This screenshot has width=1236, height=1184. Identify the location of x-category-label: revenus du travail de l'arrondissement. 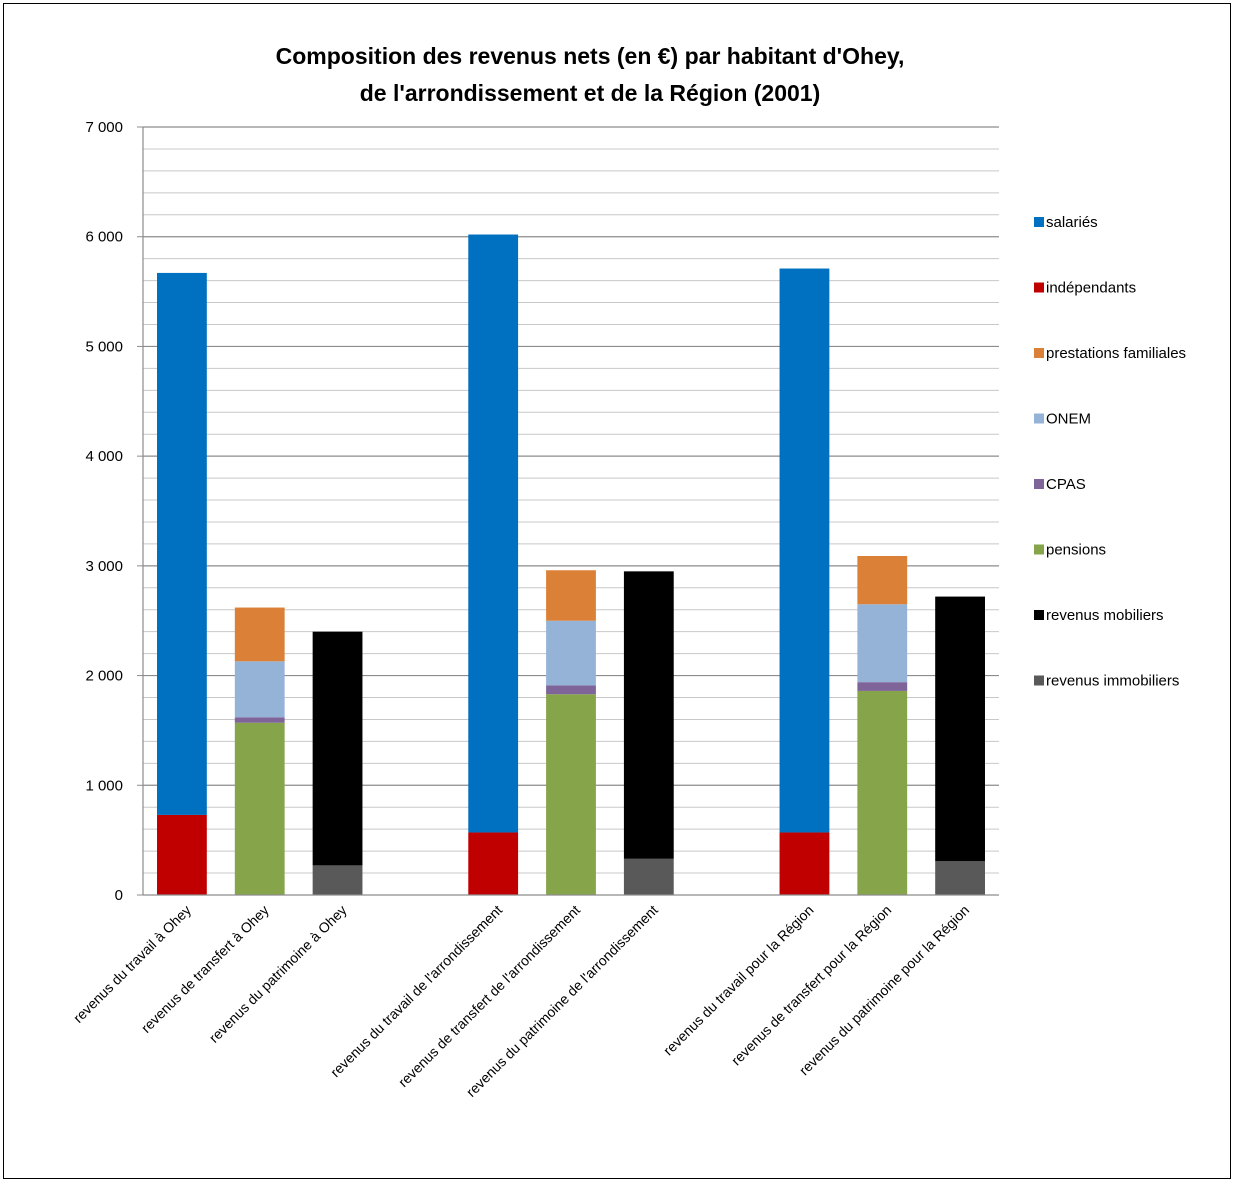
(416, 991).